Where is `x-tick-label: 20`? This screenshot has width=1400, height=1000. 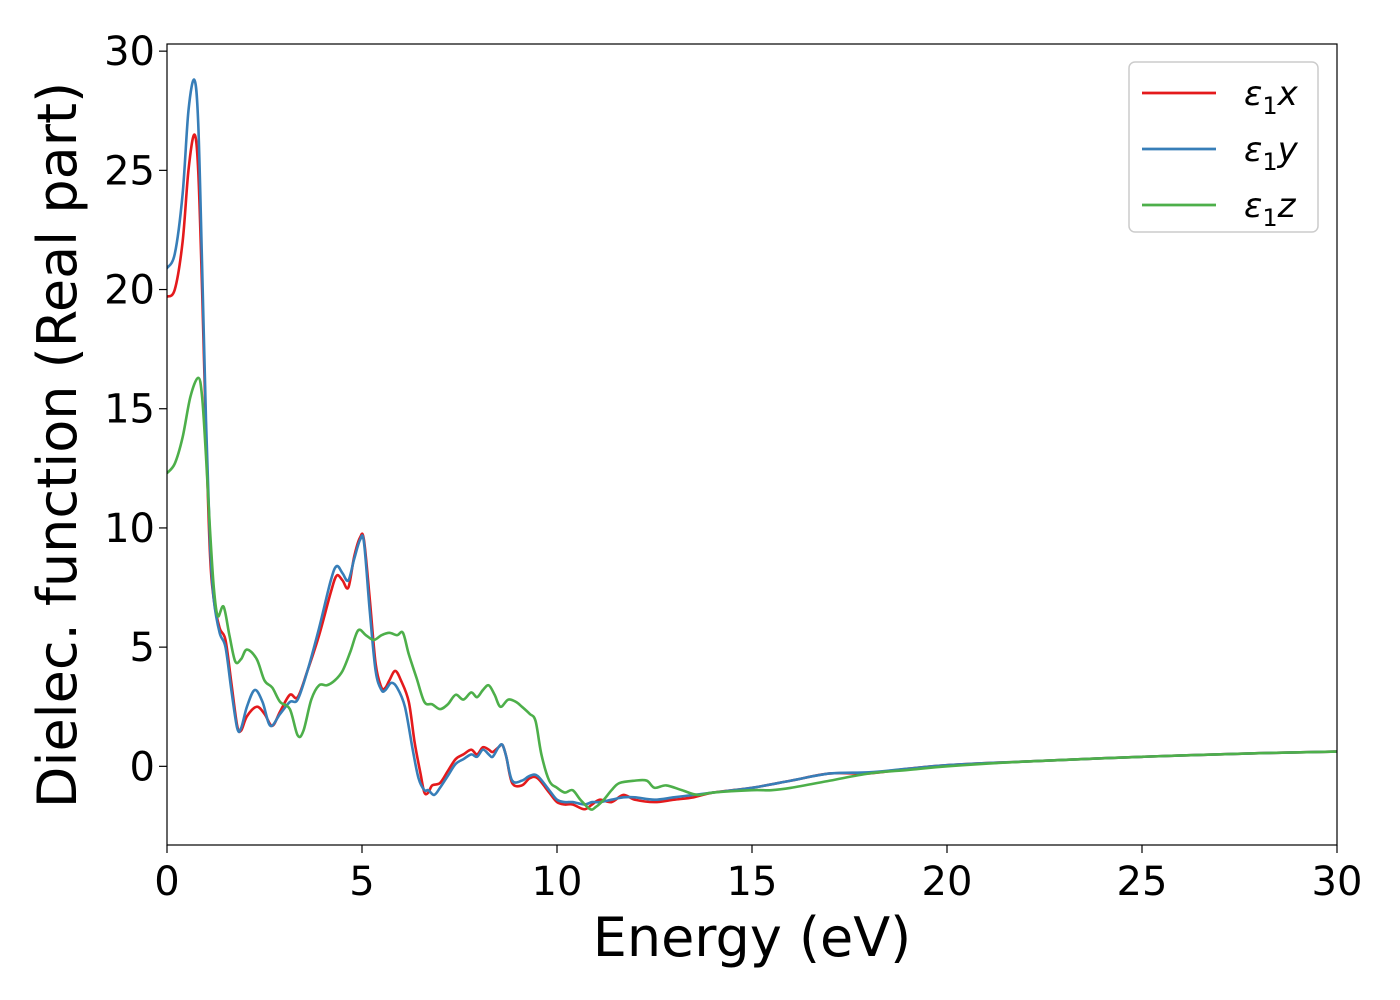
x-tick-label: 20 is located at coordinates (947, 882).